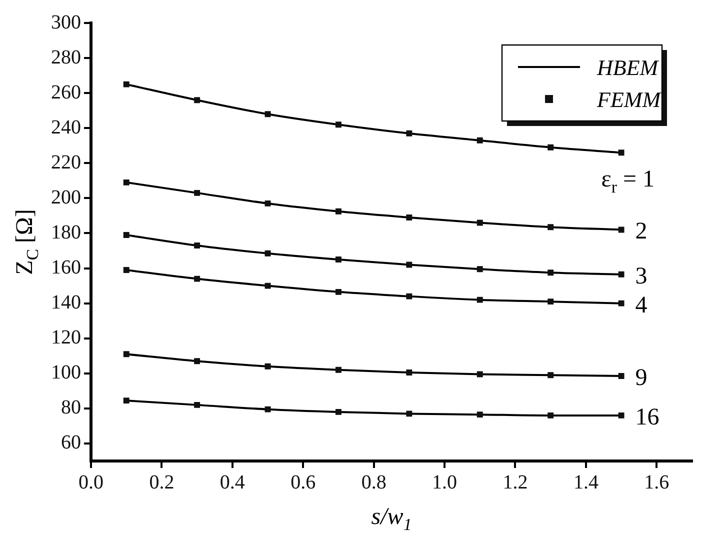  What do you see at coordinates (641, 276) in the screenshot?
I see `annotation: 3` at bounding box center [641, 276].